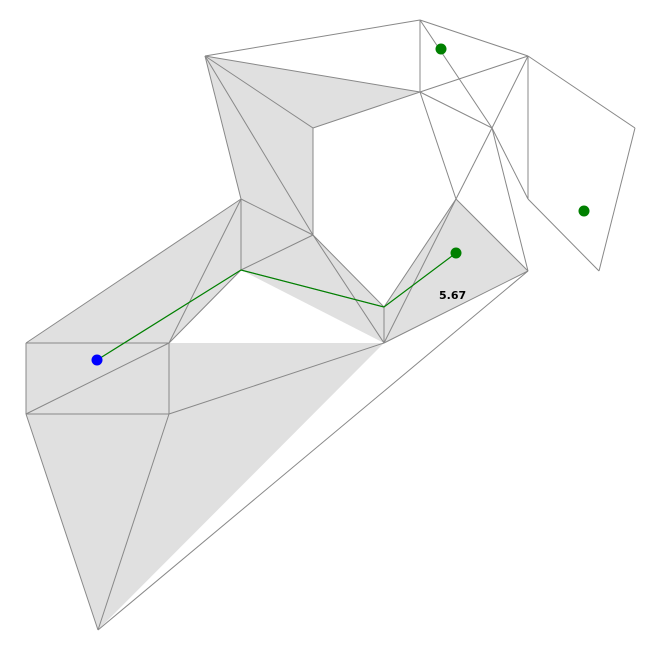 This screenshot has width=655, height=646. I want to click on start-point, so click(97, 360).